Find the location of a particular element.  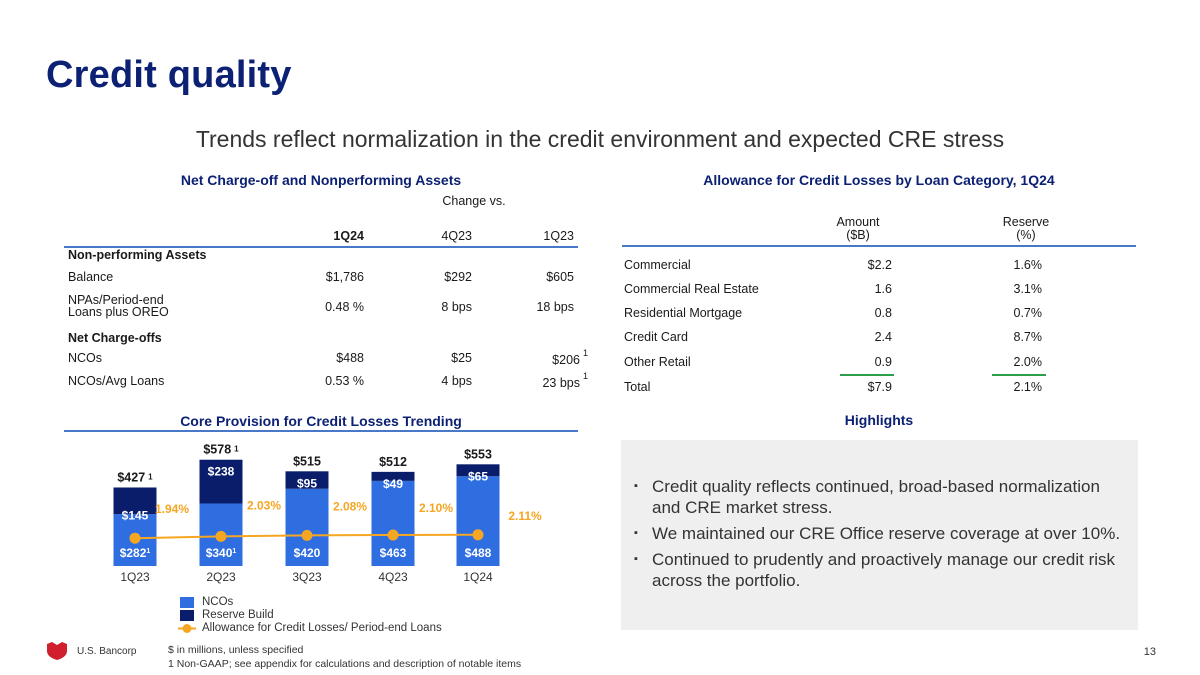

table-row: NCOs $488 $25 $2061 is located at coordinates (326, 358).